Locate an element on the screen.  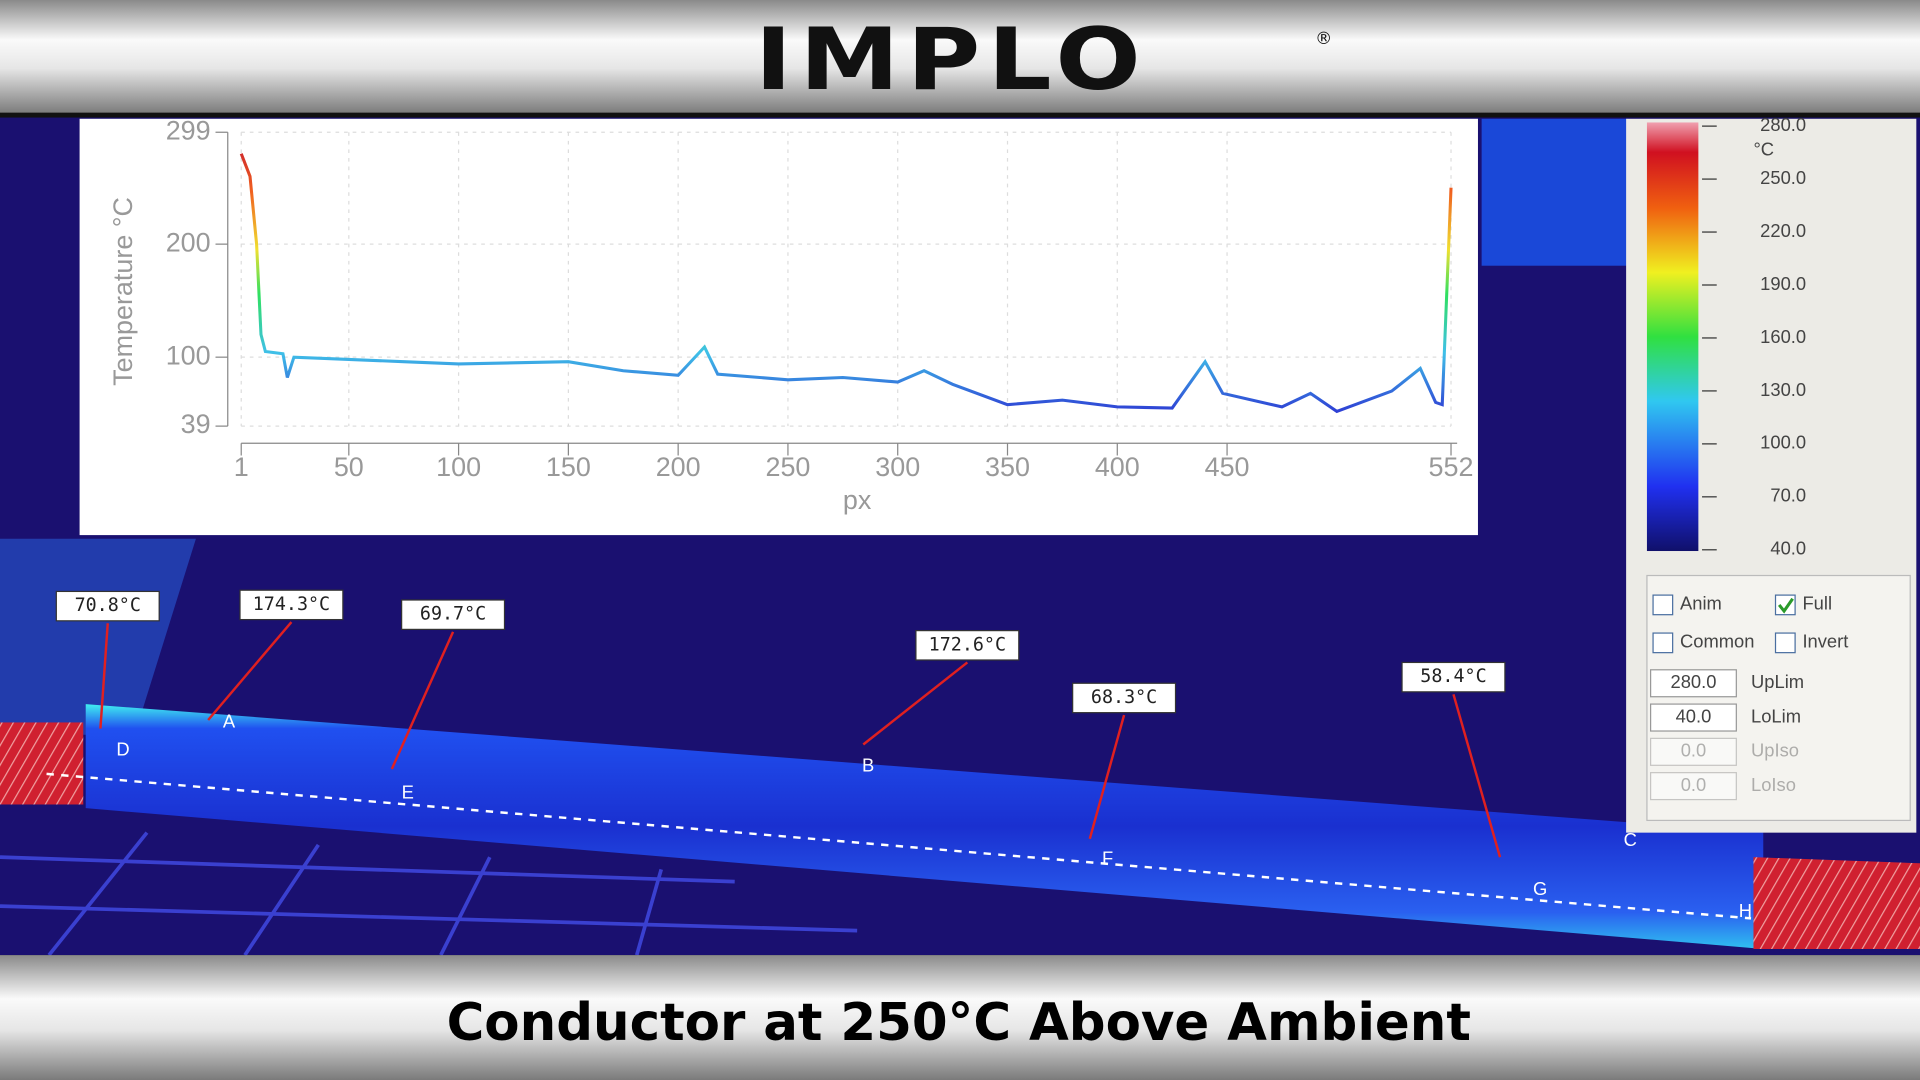
floor-grid is located at coordinates (429, 894).